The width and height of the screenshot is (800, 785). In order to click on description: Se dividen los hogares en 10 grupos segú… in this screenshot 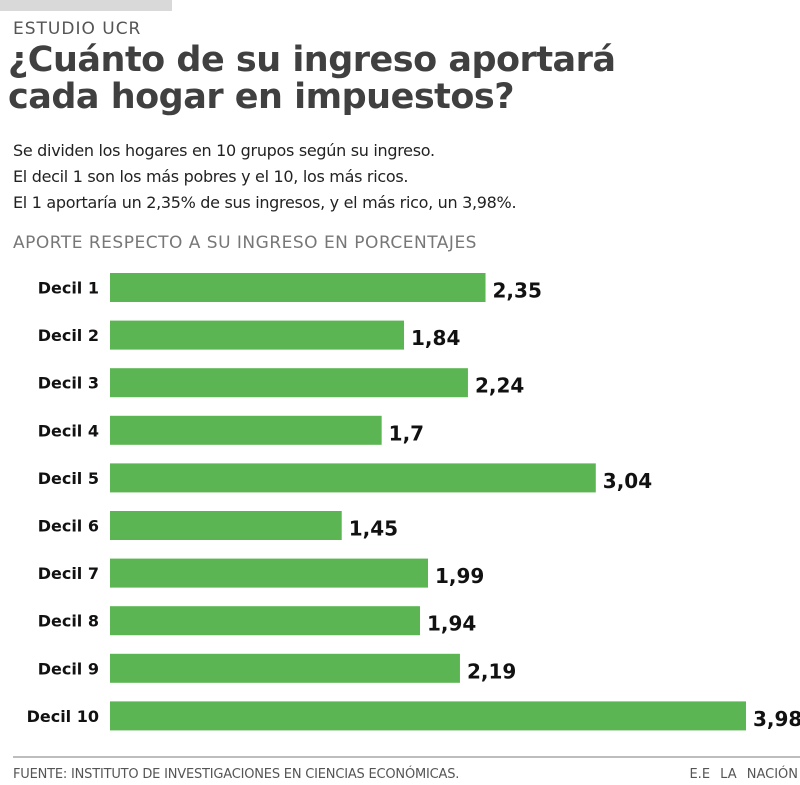, I will do `click(265, 177)`.